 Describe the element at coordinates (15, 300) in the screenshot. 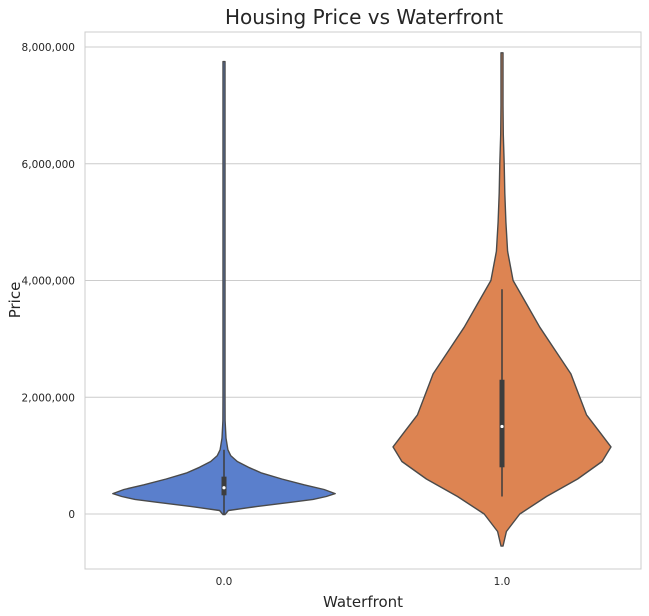

I see `y-axis-label: Price` at that location.